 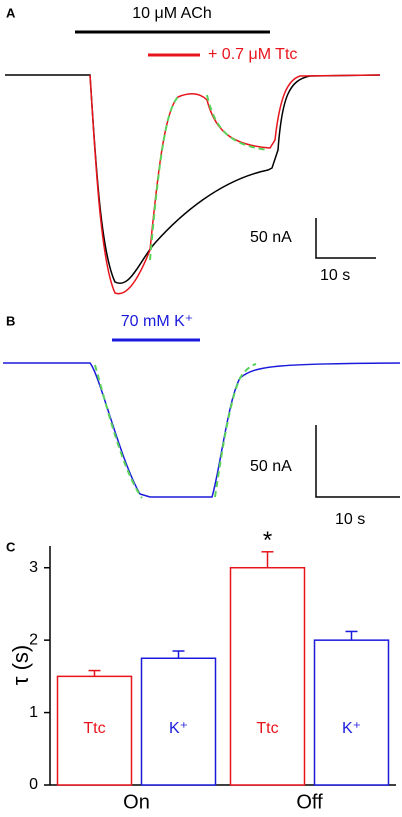 I want to click on panel-label: B, so click(x=10, y=320).